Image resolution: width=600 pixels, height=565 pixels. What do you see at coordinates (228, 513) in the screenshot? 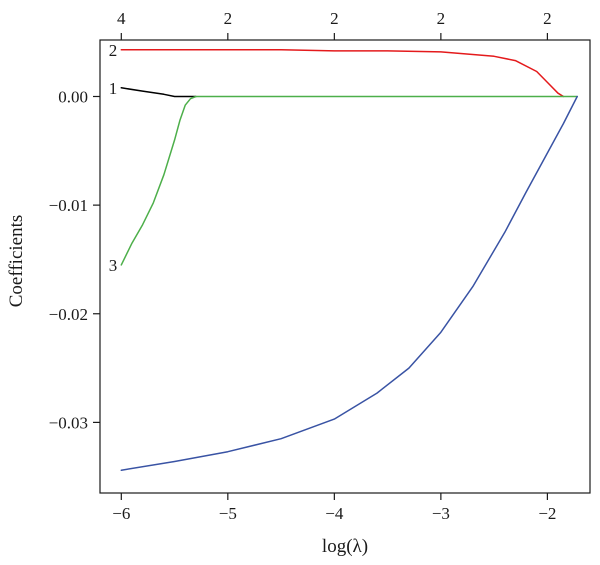
I see `x-tick-label: −5` at bounding box center [228, 513].